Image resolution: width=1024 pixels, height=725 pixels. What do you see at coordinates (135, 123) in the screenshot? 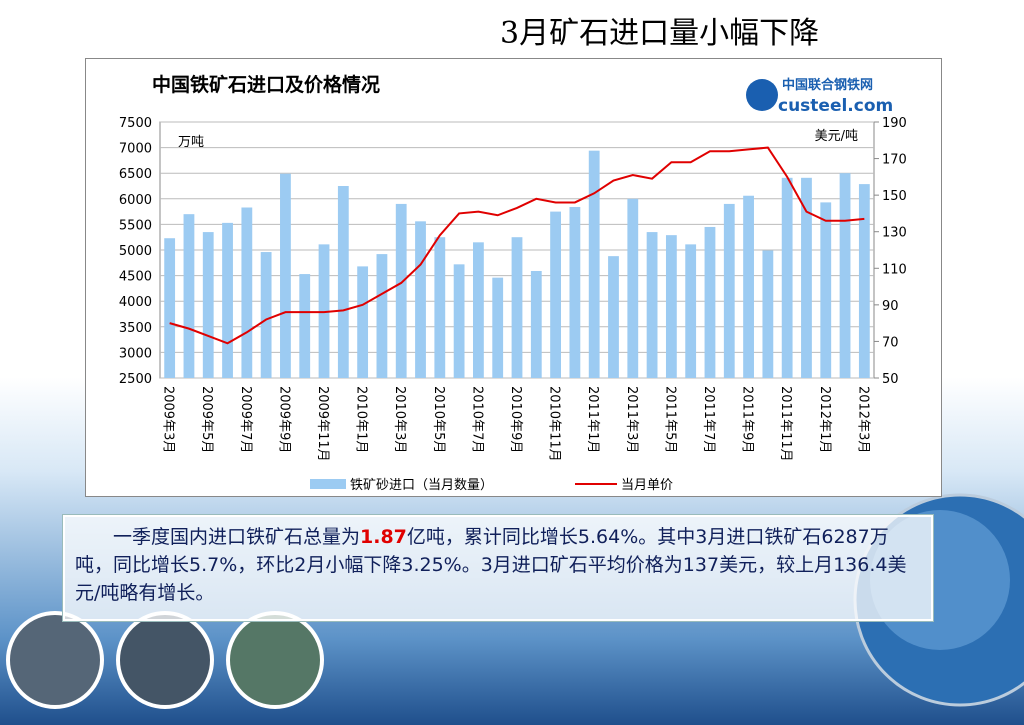
I see `y-tick-label: 7500` at bounding box center [135, 123].